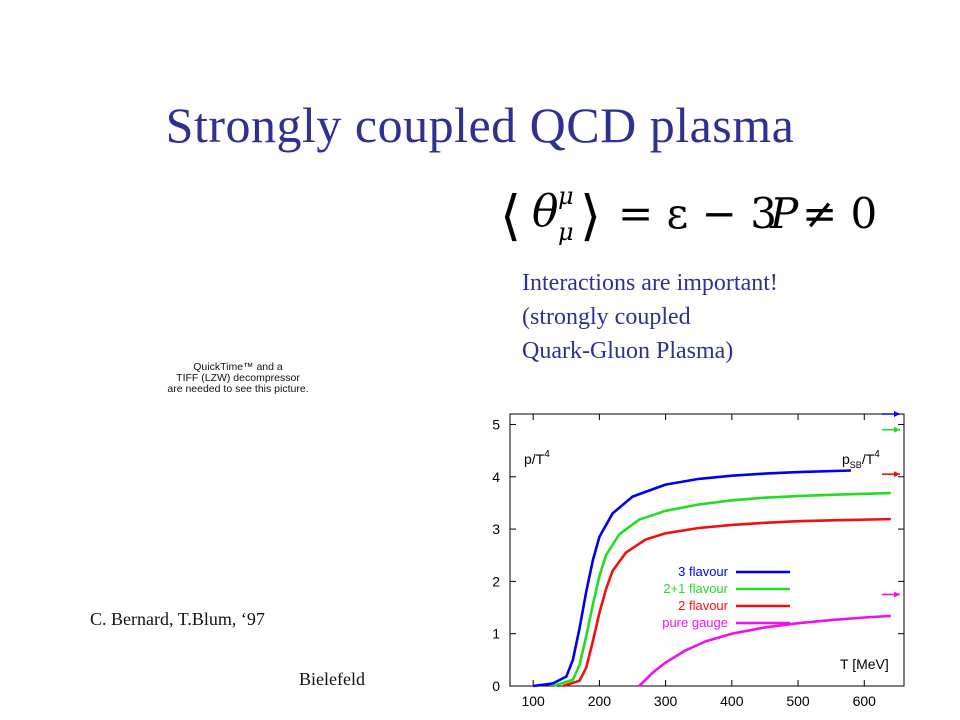 The height and width of the screenshot is (720, 960). What do you see at coordinates (628, 351) in the screenshot?
I see `note-line: Quark-Gluon Plasma)` at bounding box center [628, 351].